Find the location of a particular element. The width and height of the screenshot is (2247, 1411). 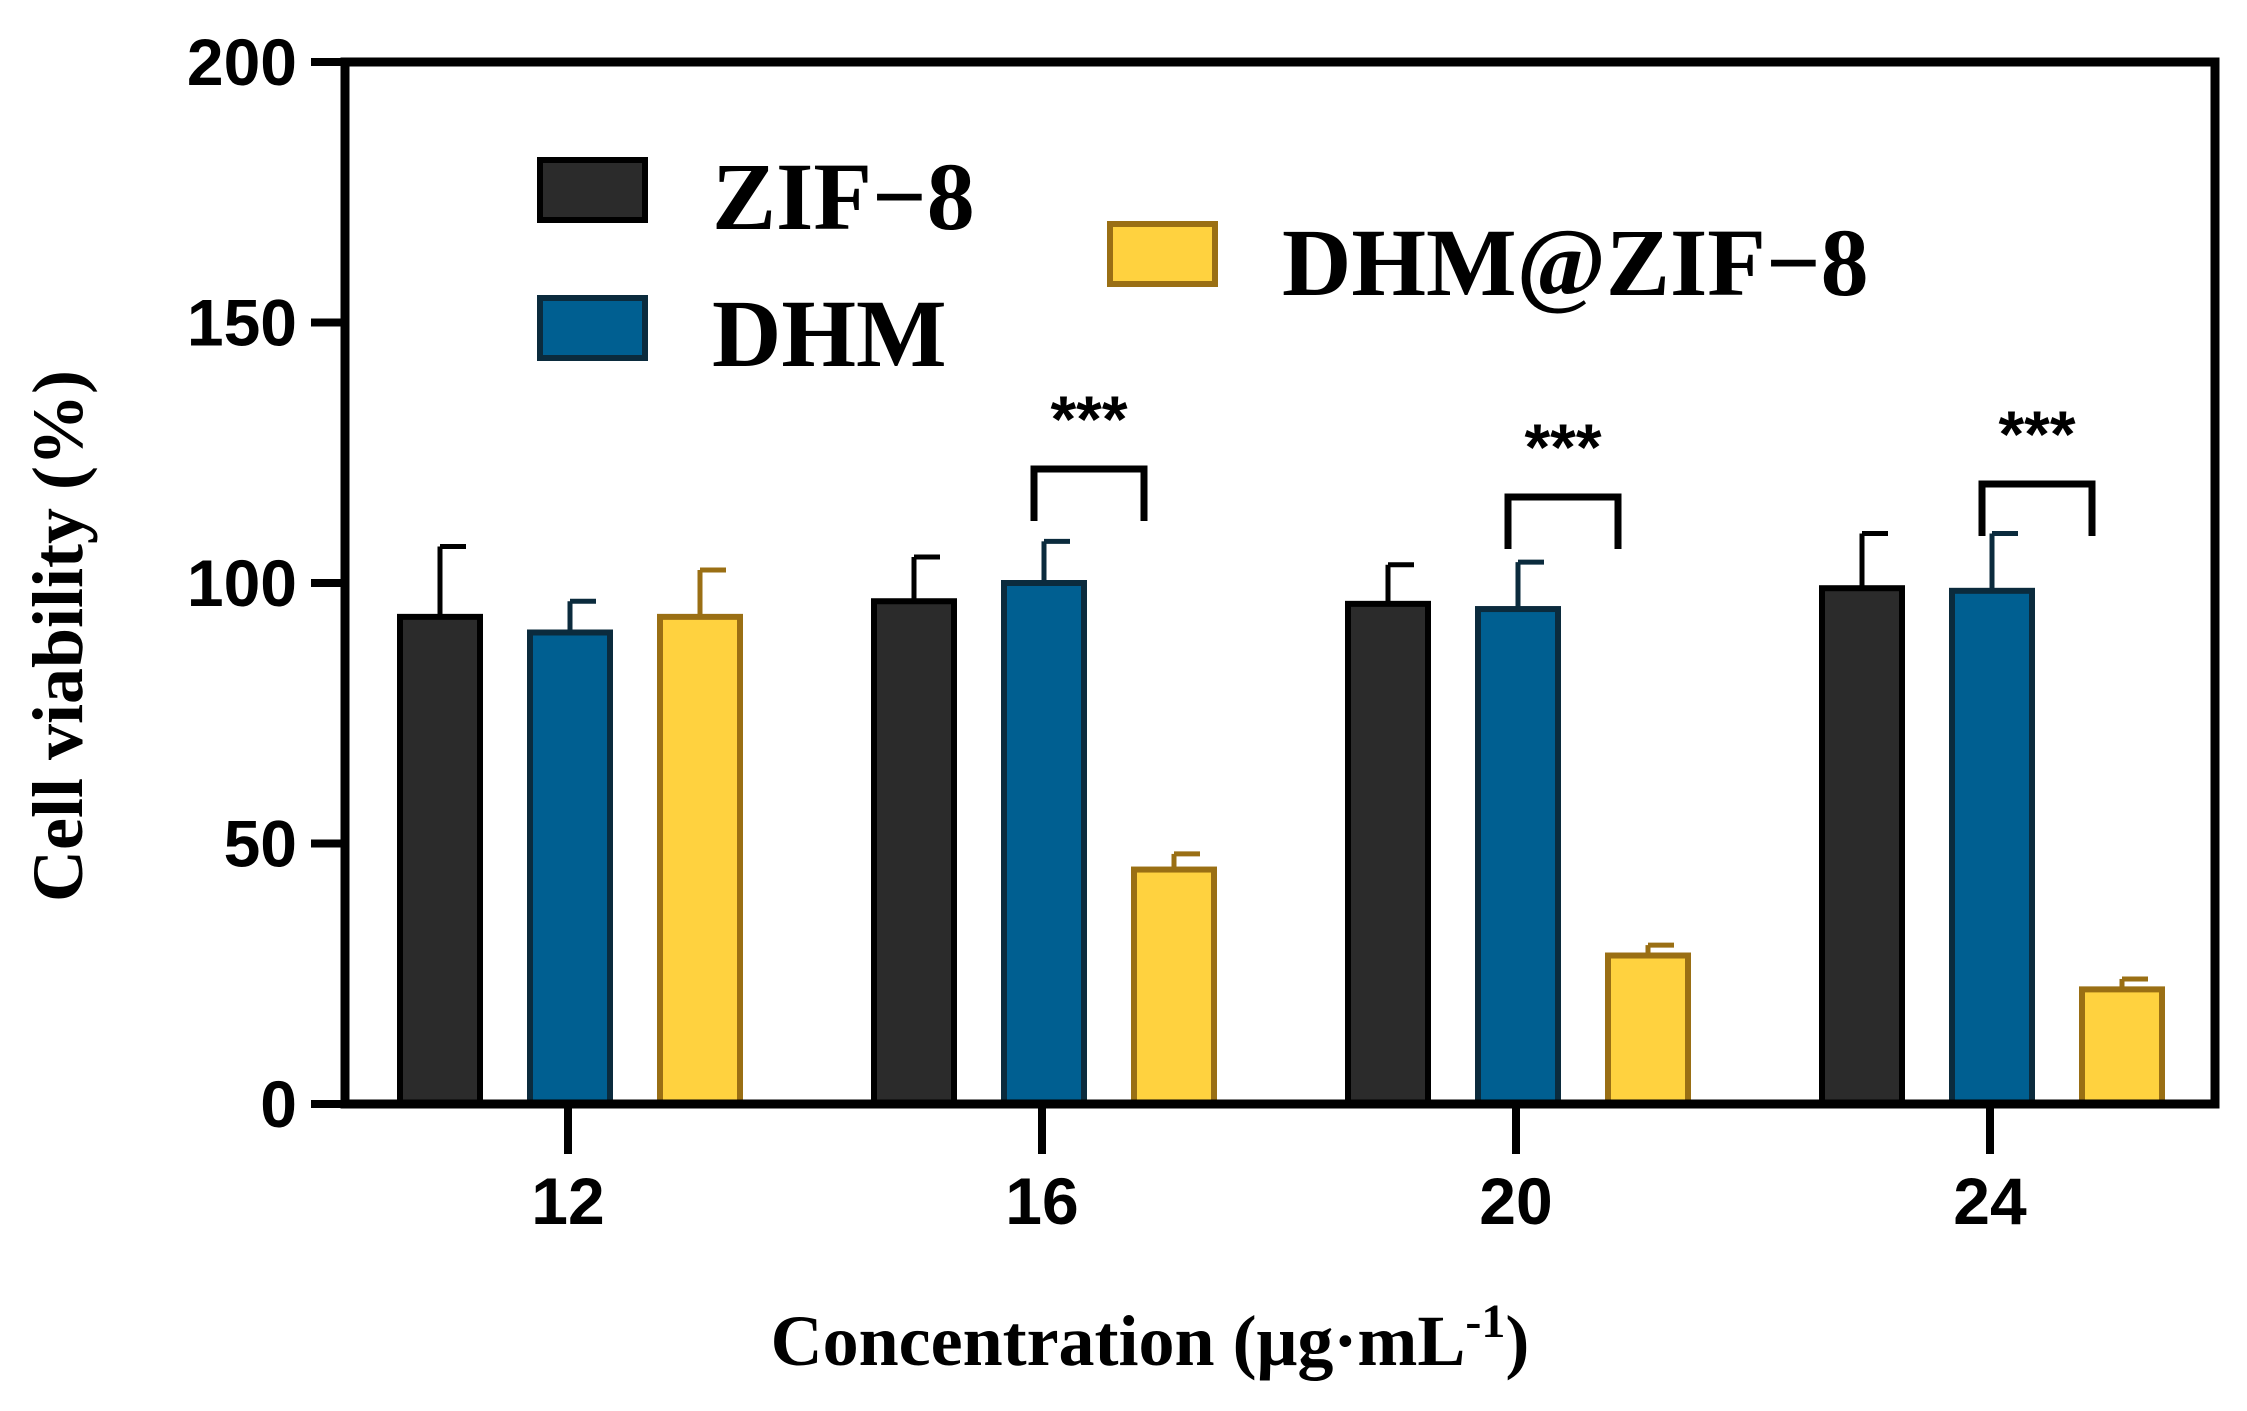

y-tick-label: 150 is located at coordinates (242, 323).